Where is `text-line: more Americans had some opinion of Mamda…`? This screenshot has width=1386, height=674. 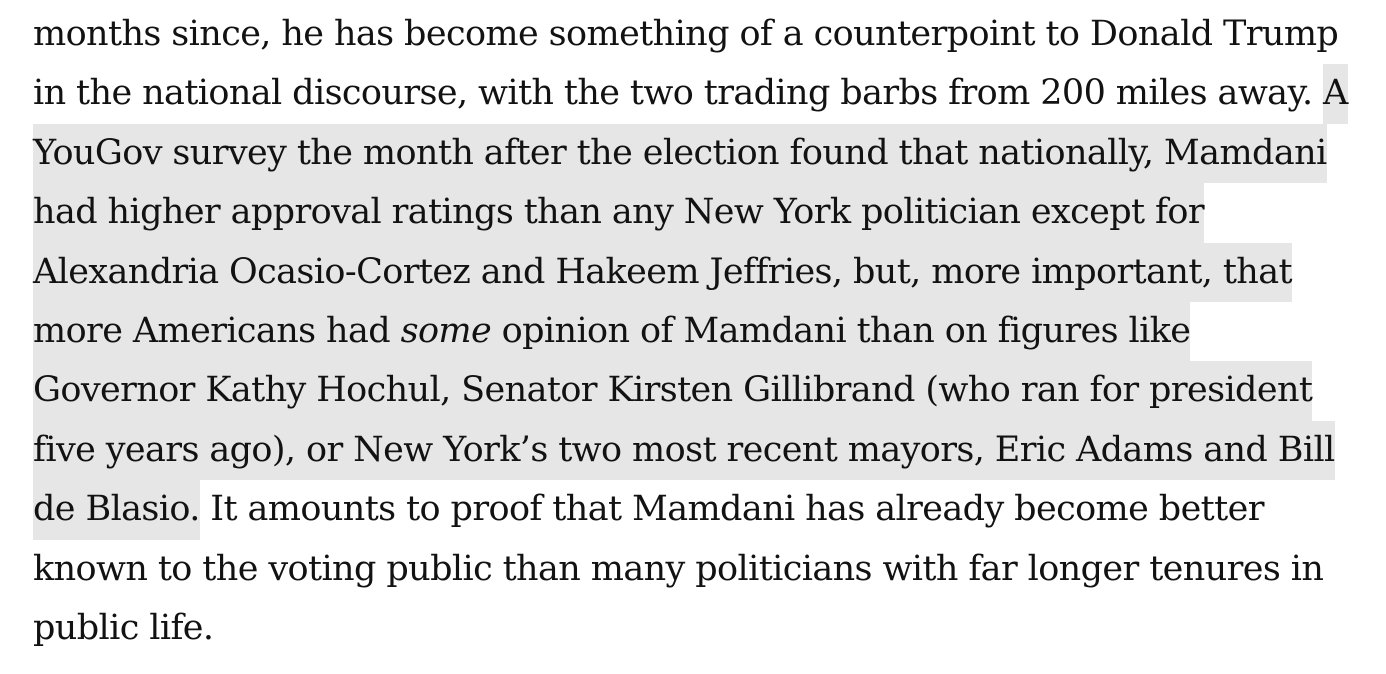 text-line: more Americans had some opinion of Mamda… is located at coordinates (705, 331).